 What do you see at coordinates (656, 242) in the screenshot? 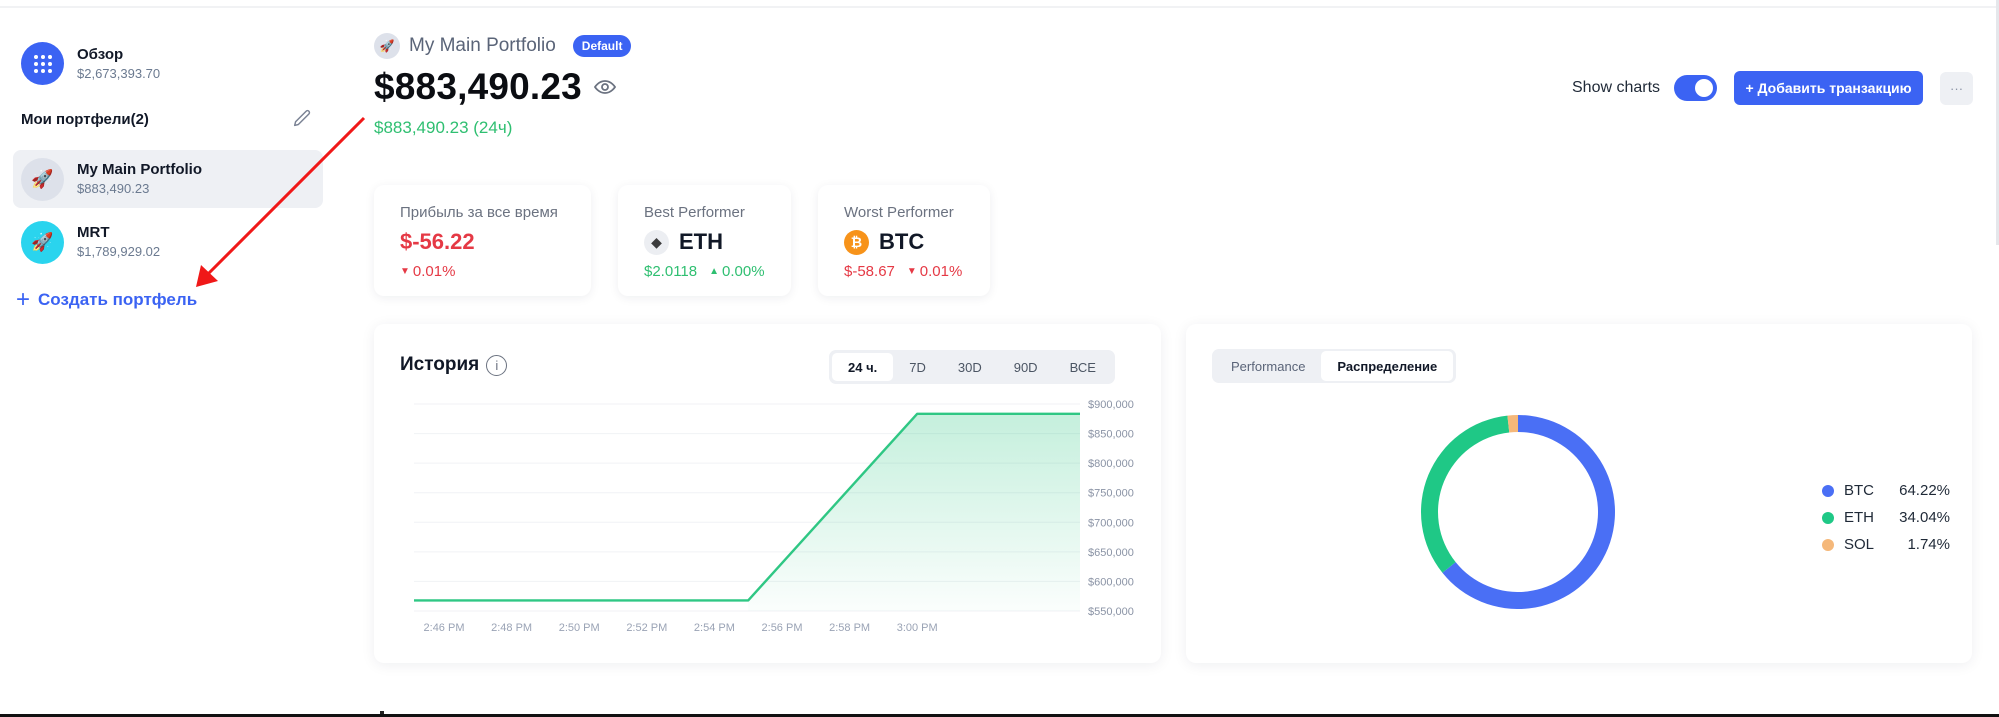
I see `eth-icon: ◆` at bounding box center [656, 242].